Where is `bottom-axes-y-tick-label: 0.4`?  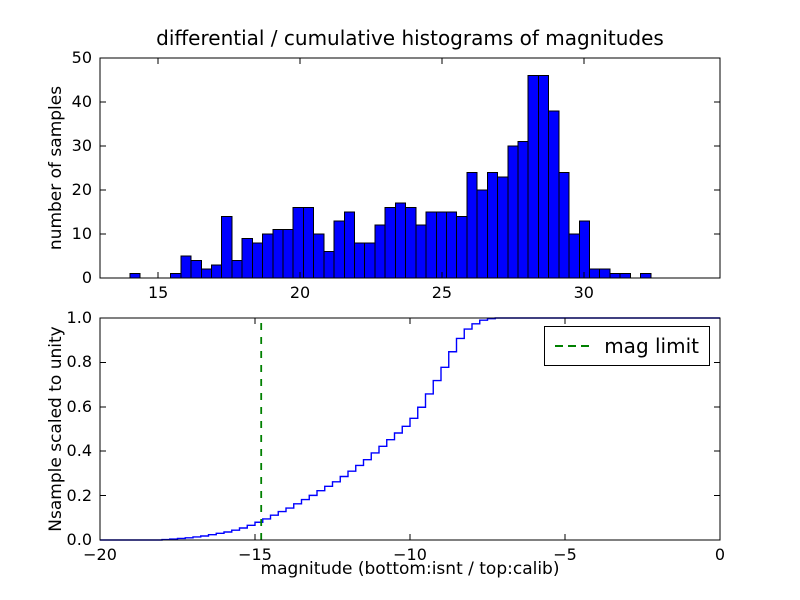
bottom-axes-y-tick-label: 0.4 is located at coordinates (79, 451).